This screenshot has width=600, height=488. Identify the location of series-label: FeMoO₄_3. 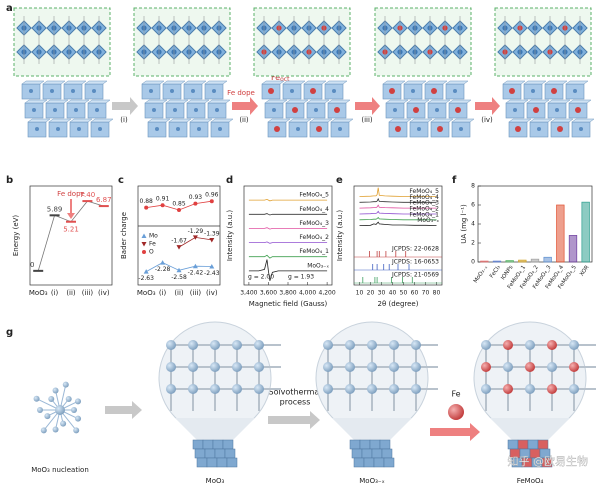
(424, 203).